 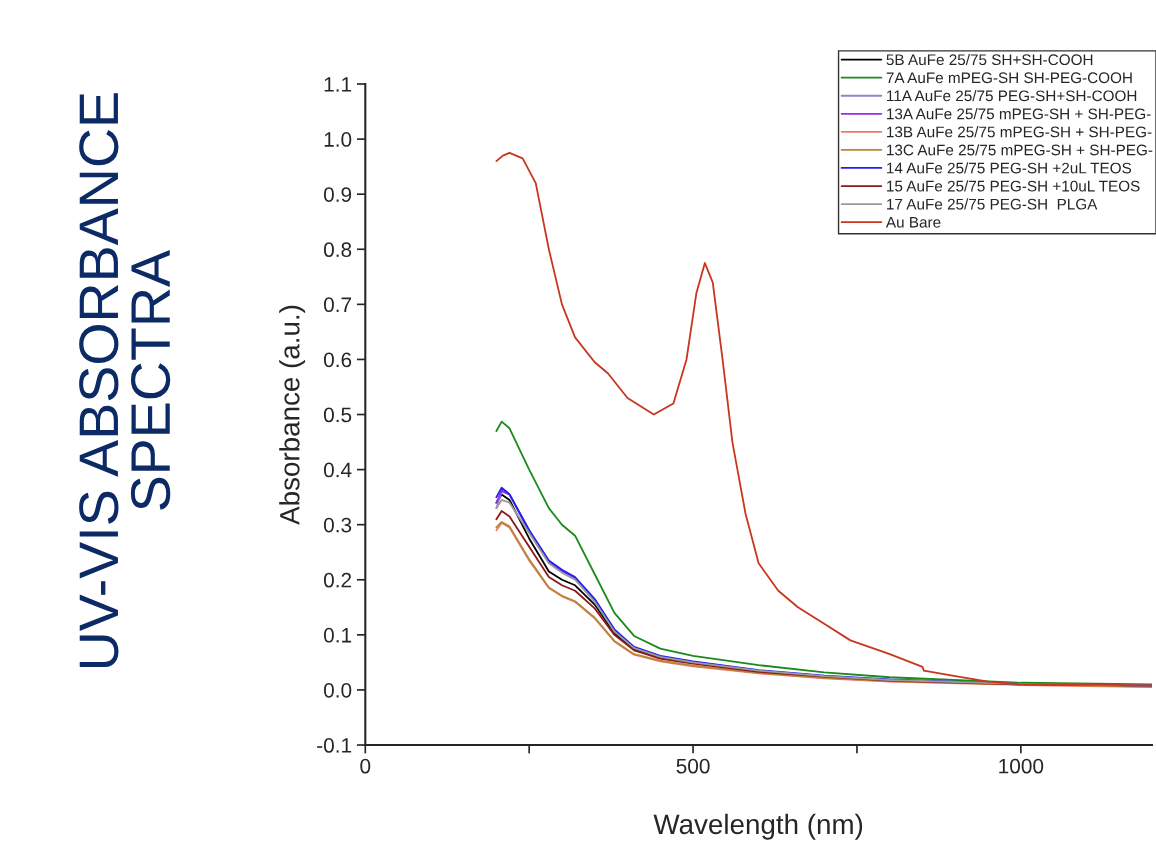 I want to click on y-tick-label: 0.9, so click(x=337, y=194).